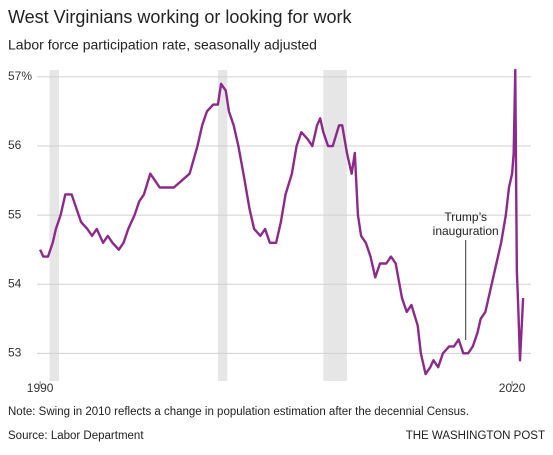 The width and height of the screenshot is (553, 455). What do you see at coordinates (465, 217) in the screenshot?
I see `annotation-text: Trump’s` at bounding box center [465, 217].